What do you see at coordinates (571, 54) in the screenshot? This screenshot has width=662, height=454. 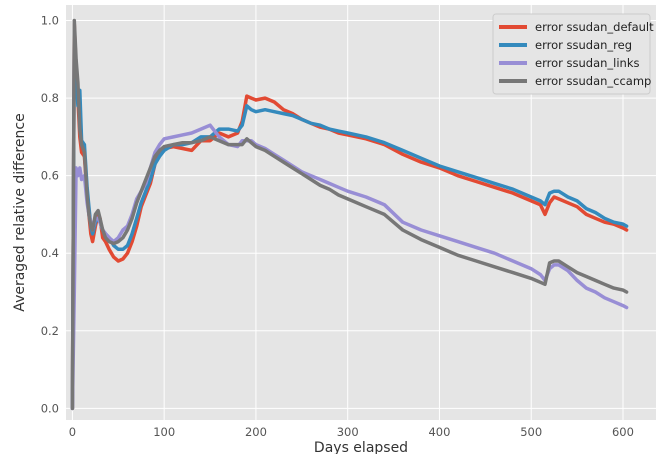 I see `legend-box` at bounding box center [571, 54].